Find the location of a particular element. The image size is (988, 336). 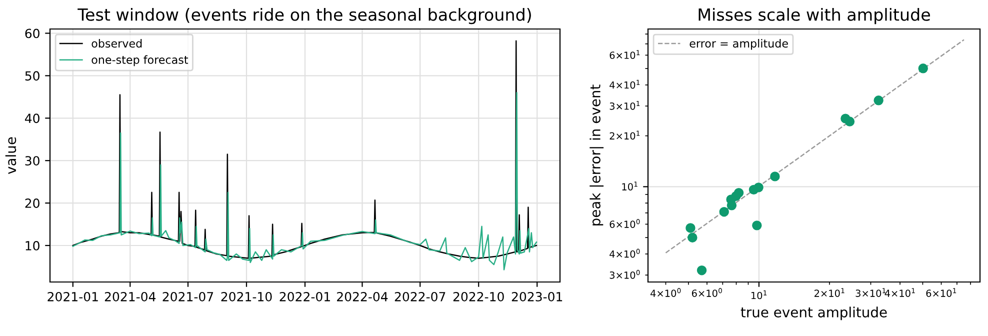

legend-label: one-step forecast is located at coordinates (140, 60).